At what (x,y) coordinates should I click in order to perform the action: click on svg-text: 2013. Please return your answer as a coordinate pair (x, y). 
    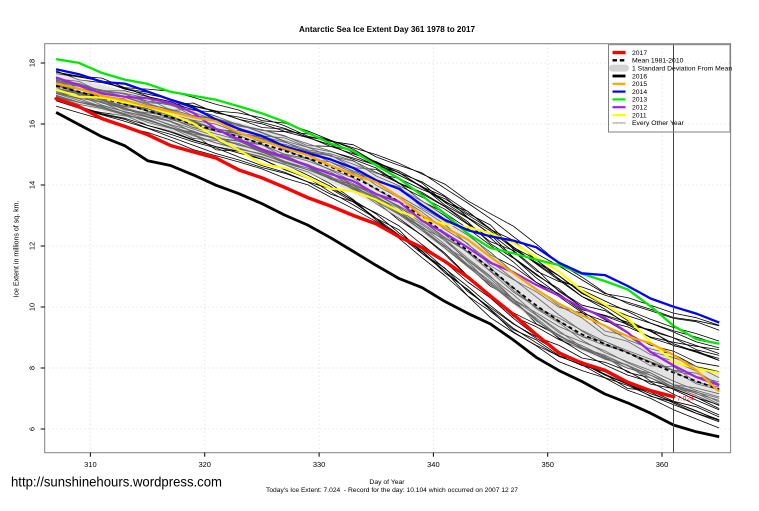
    Looking at the image, I should click on (639, 100).